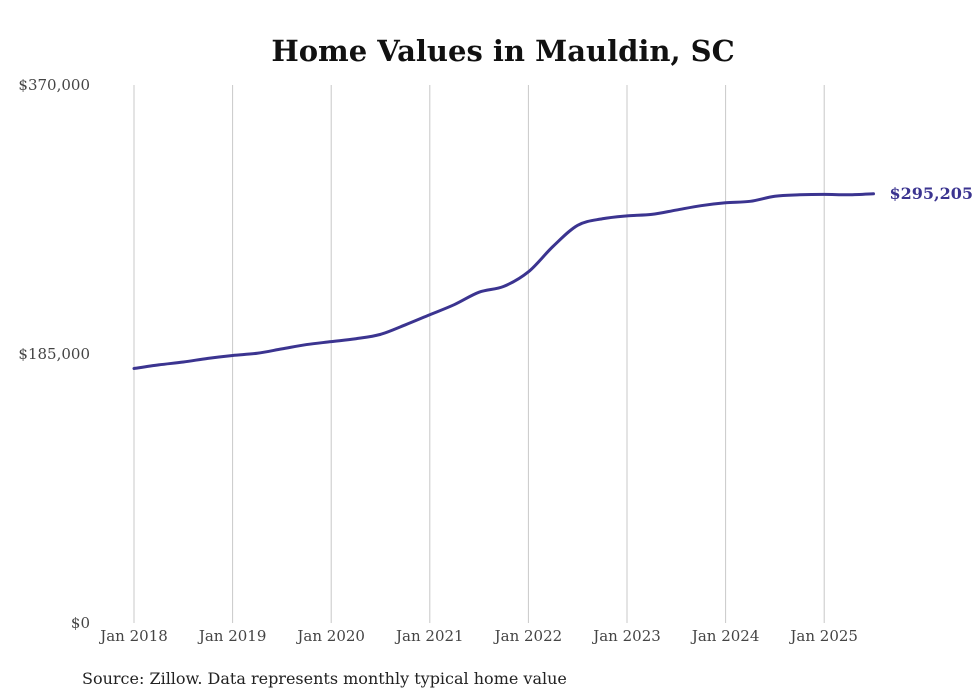 Image resolution: width=980 pixels, height=699 pixels. Describe the element at coordinates (725, 636) in the screenshot. I see `x-tick-label: Jan 2024` at that location.